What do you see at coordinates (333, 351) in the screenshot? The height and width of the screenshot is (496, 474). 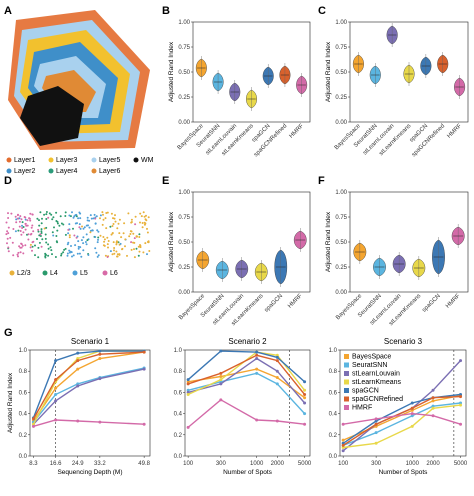 I see `y-tick-label: 1.0` at bounding box center [333, 351].